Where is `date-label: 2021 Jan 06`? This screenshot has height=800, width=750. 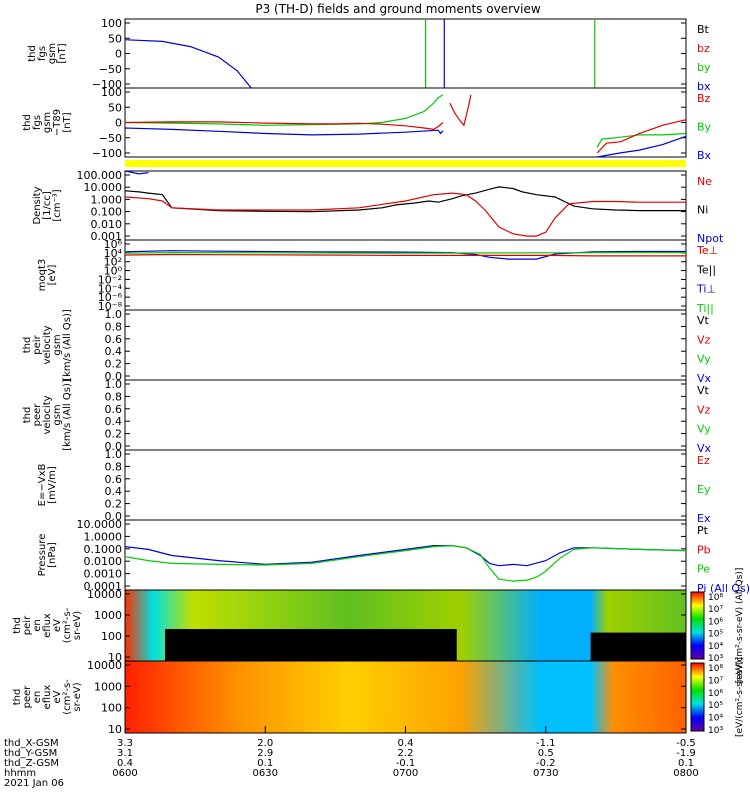
date-label: 2021 Jan 06 is located at coordinates (34, 783).